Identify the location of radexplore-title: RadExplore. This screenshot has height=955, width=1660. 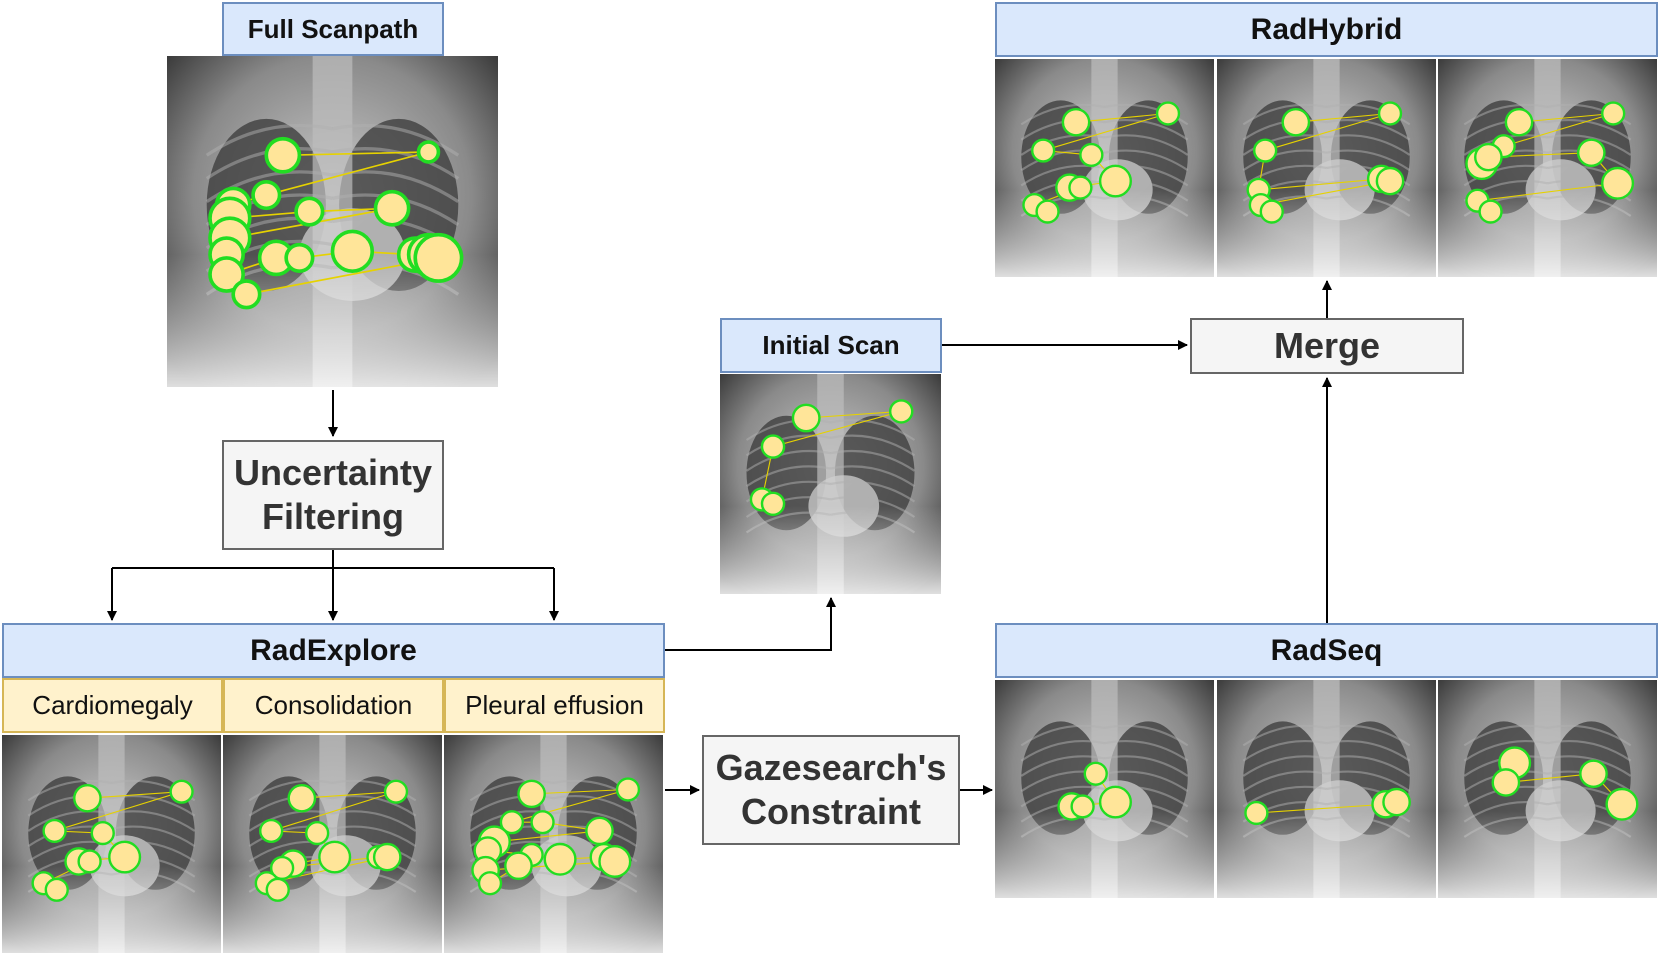
(333, 650).